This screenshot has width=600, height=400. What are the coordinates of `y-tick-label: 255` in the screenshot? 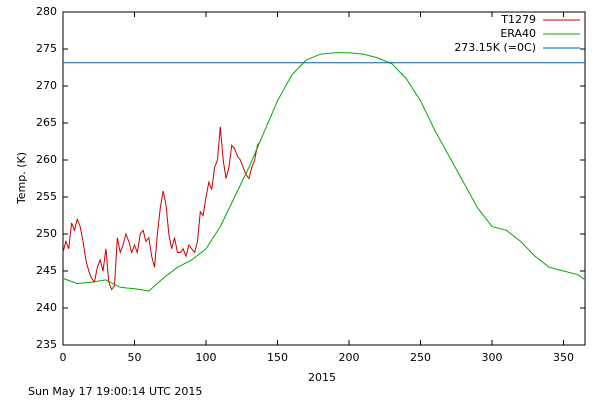 It's located at (46, 196).